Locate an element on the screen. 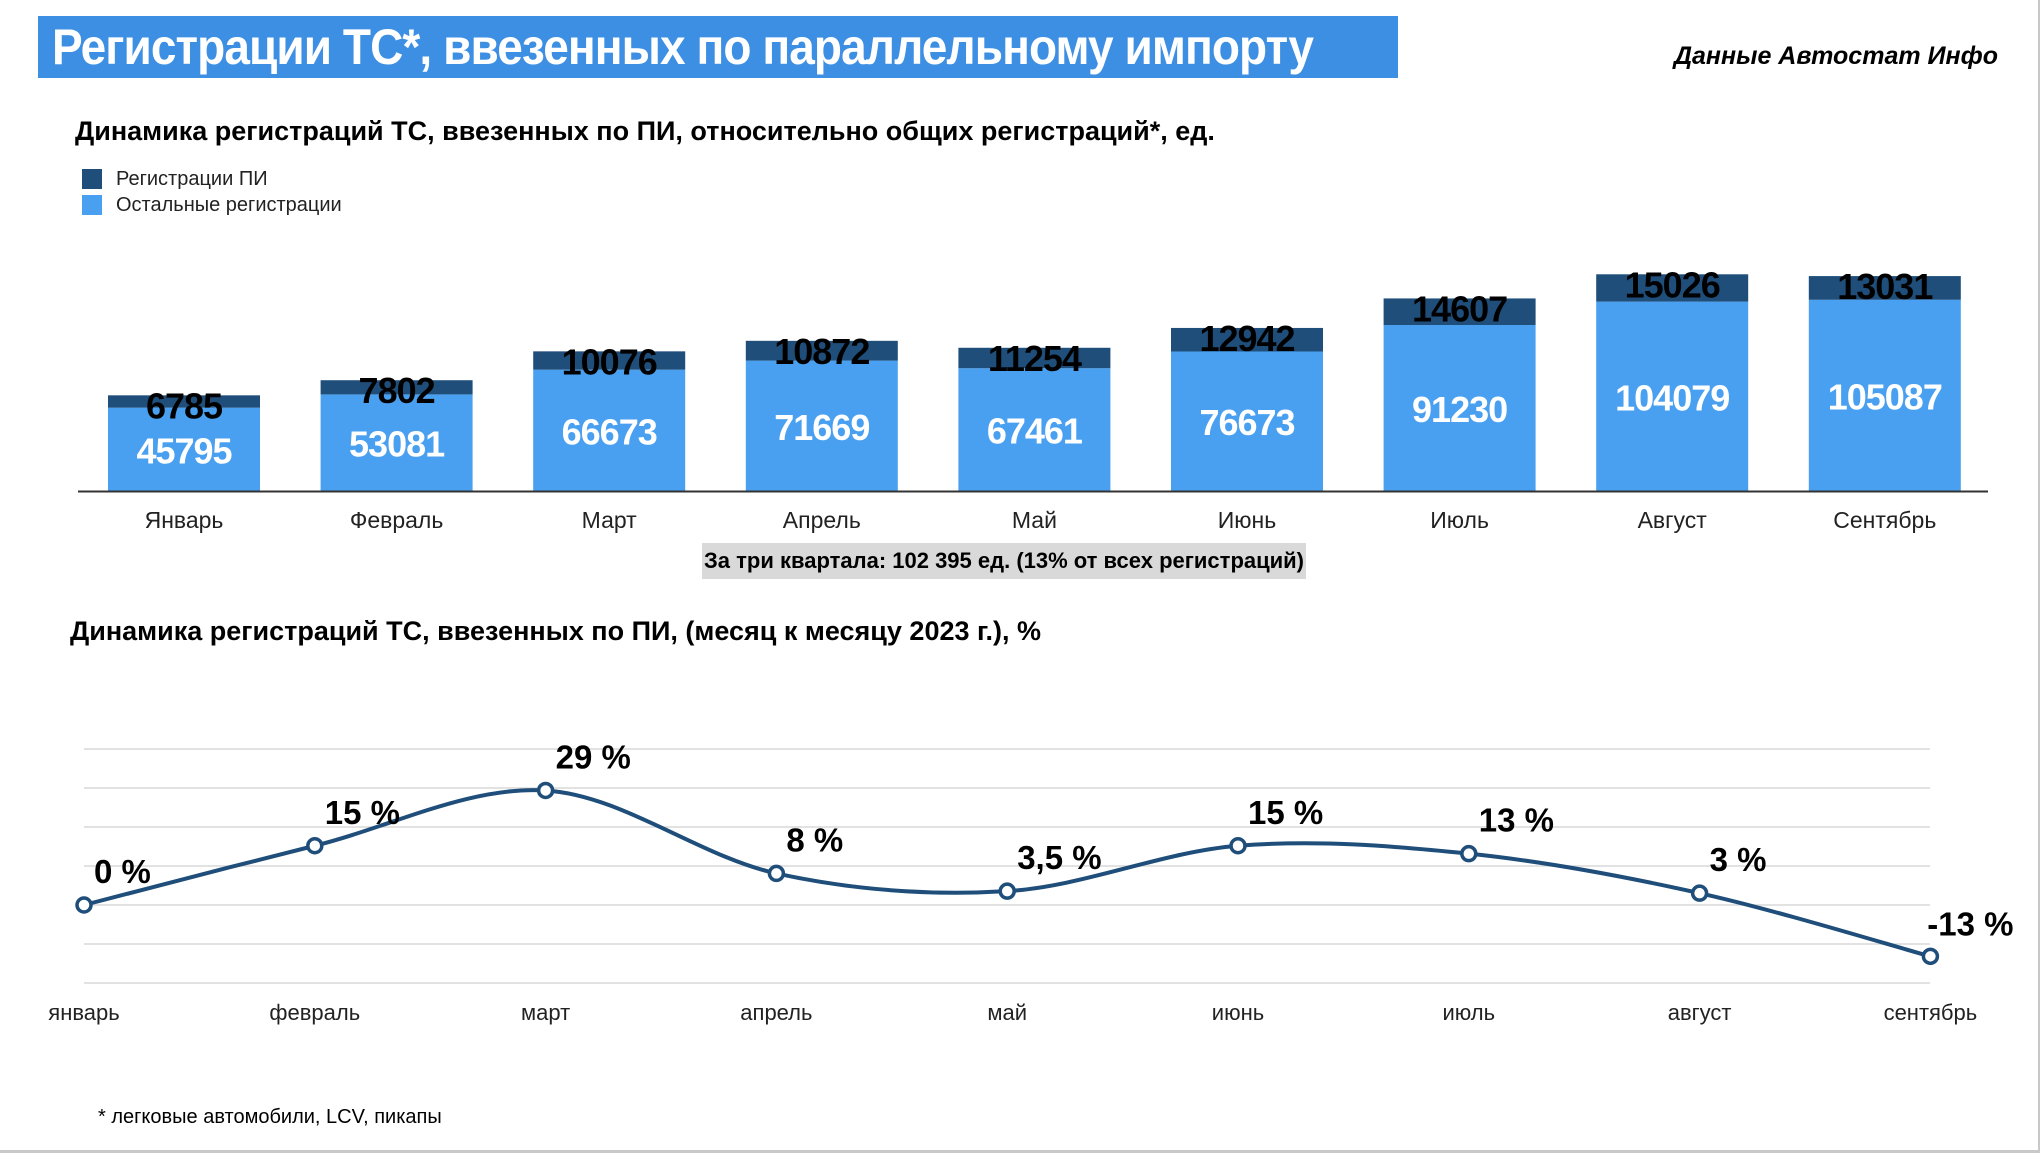 The height and width of the screenshot is (1154, 2040). bar-xtick-7: Июль is located at coordinates (1459, 520).